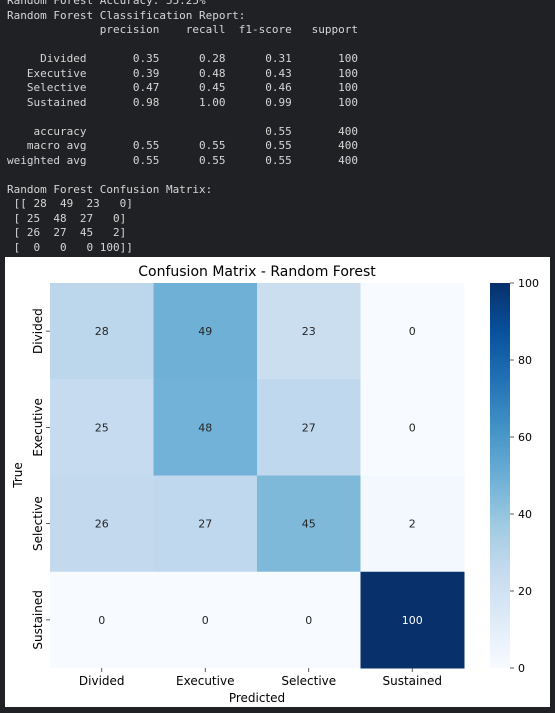 The height and width of the screenshot is (713, 555). Describe the element at coordinates (412, 681) in the screenshot. I see `x-tick-label: Sustained` at that location.